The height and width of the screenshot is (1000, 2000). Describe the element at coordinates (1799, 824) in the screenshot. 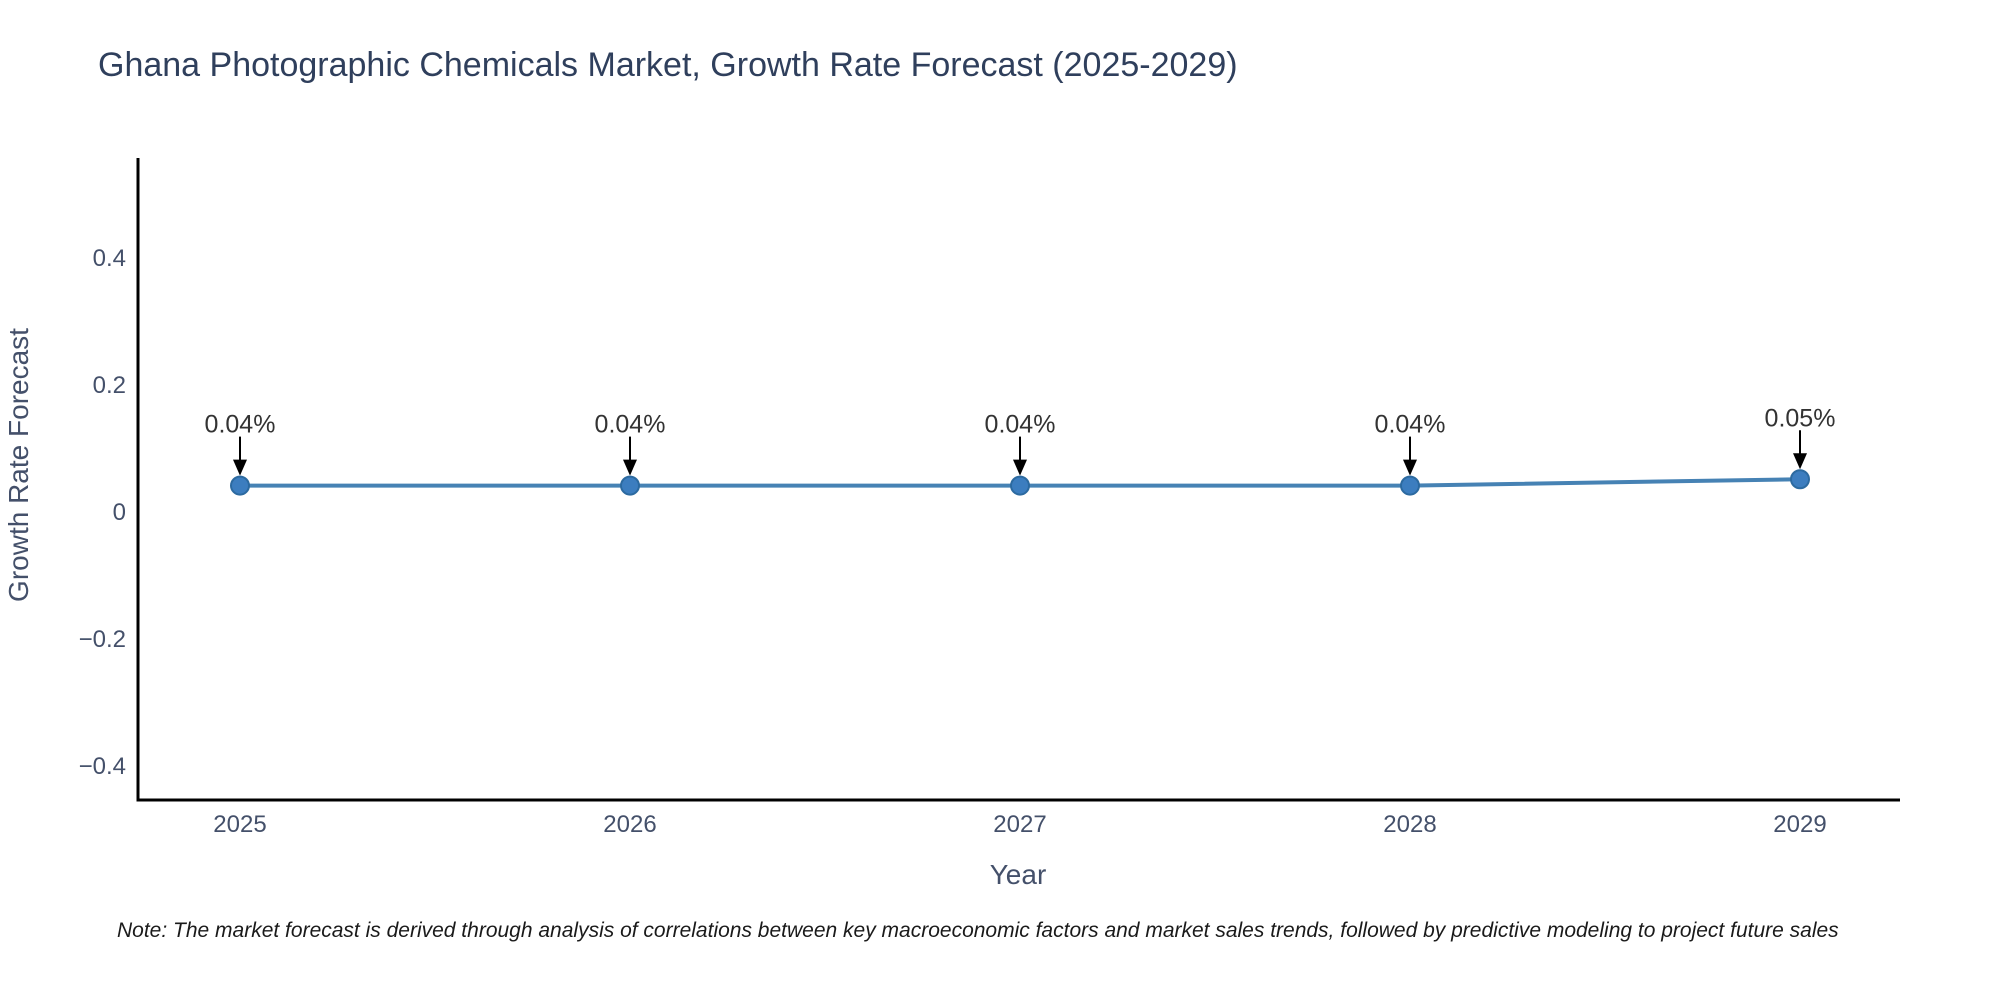

I see `x-tick-label: 2029` at that location.